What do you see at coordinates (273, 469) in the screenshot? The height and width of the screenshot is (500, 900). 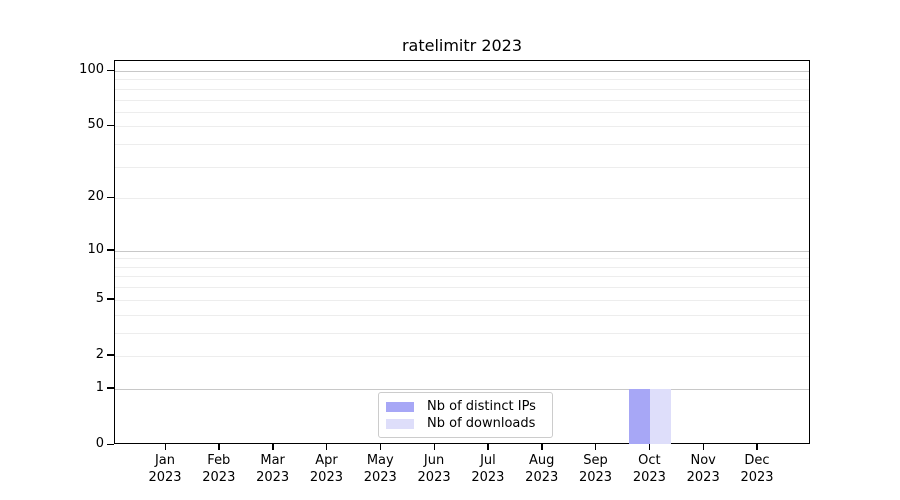 I see `x-tick-label-2: Mar 2023` at bounding box center [273, 469].